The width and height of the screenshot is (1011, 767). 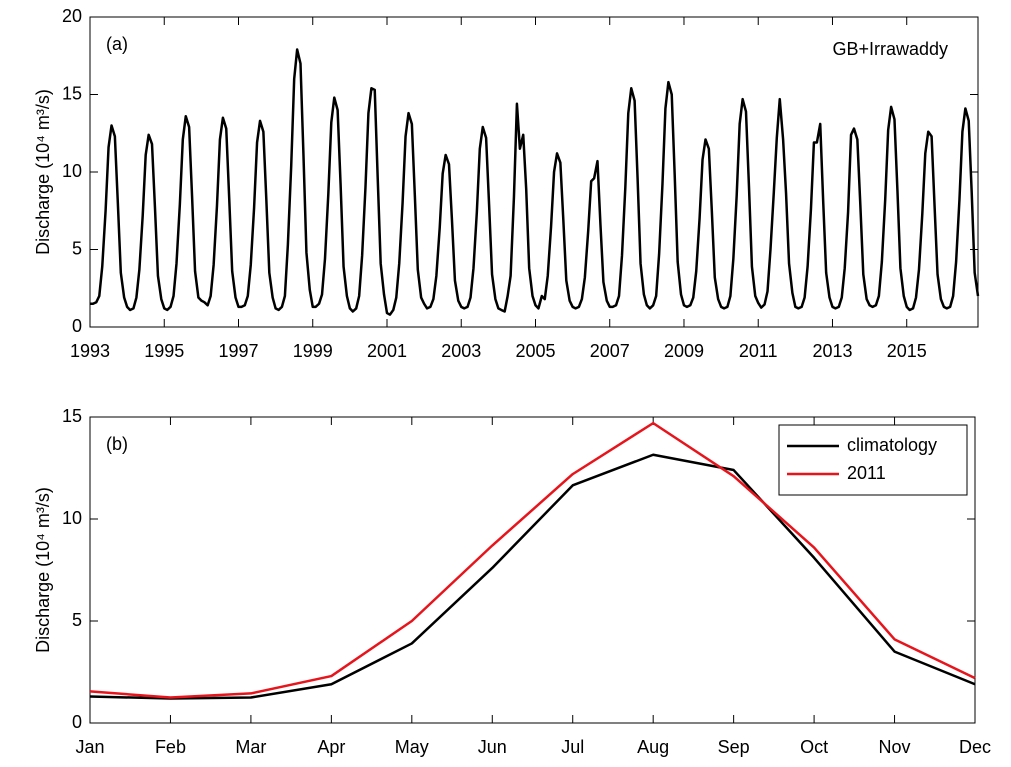 What do you see at coordinates (492, 747) in the screenshot?
I see `x-tick-label: Jun` at bounding box center [492, 747].